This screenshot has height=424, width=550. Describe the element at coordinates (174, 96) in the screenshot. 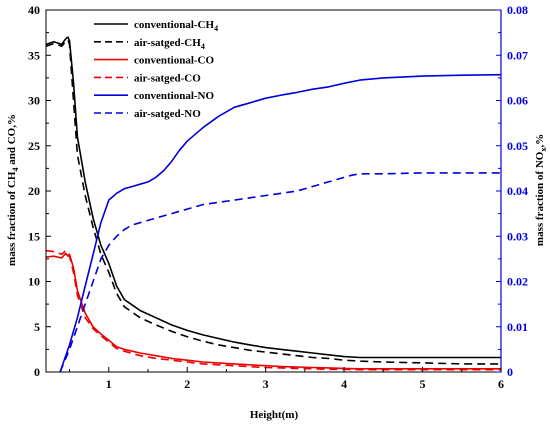

I see `legend-label: conventional-NO` at that location.